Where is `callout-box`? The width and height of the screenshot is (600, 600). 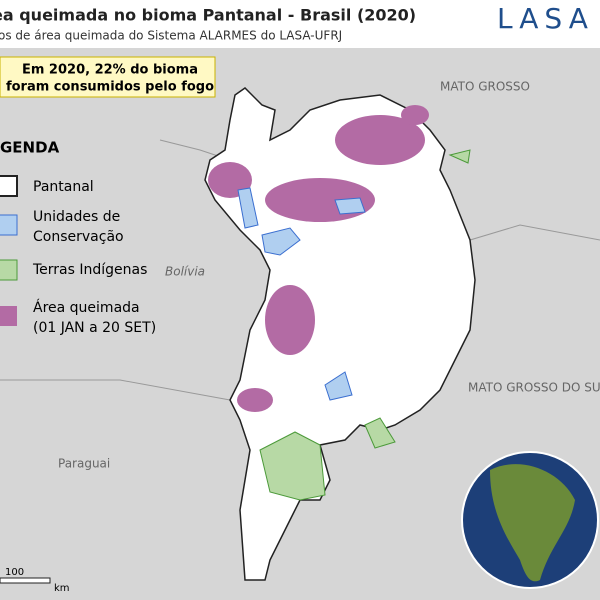 callout-box is located at coordinates (108, 77).